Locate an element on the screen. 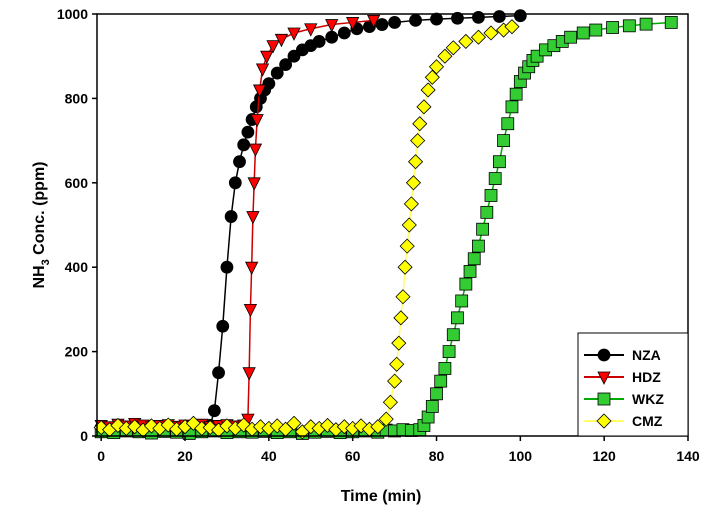  y-axis-label: NH3 Conc. (ppm) is located at coordinates (41, 225).